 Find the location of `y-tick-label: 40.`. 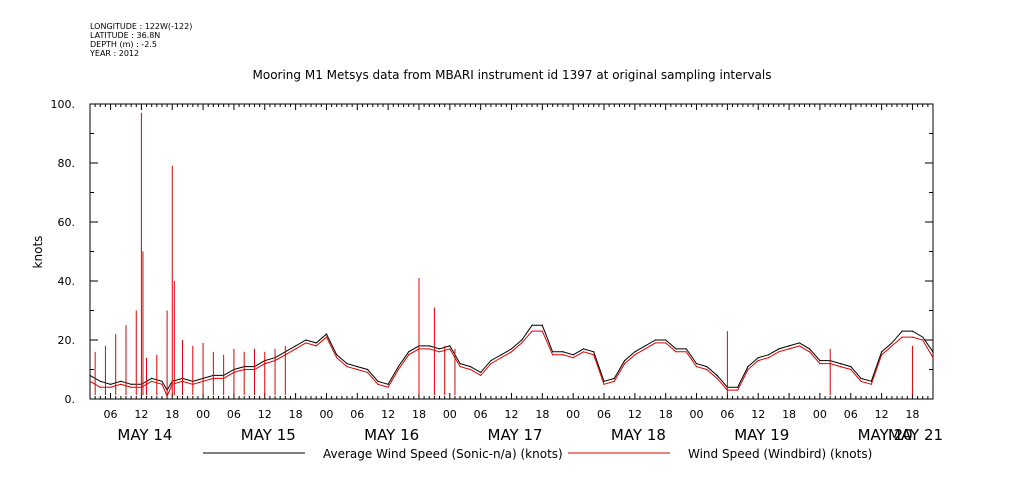

y-tick-label: 40. is located at coordinates (67, 281).